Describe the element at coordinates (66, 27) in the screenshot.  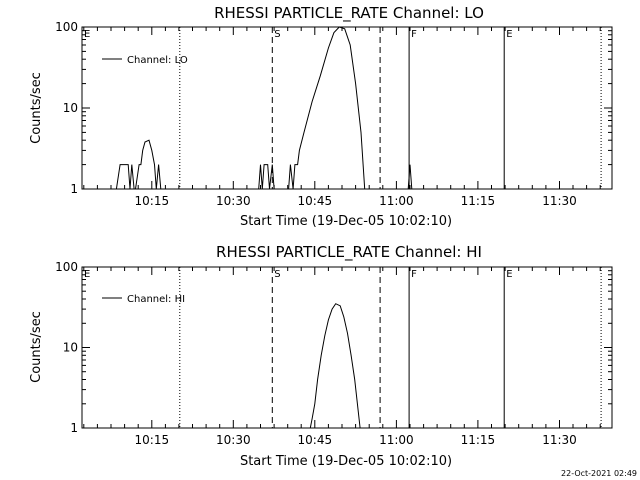
I see `lo-y-tick-label: 100` at that location.